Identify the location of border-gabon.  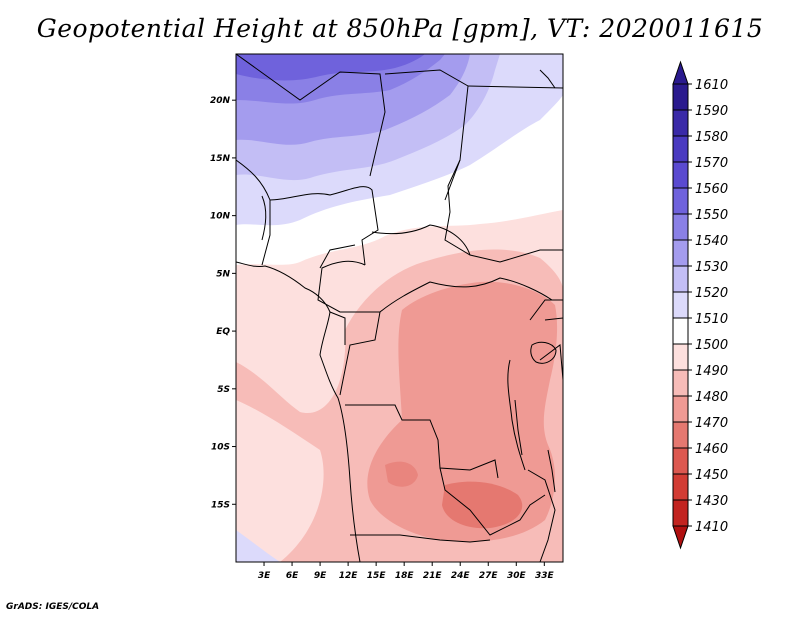
(337, 328).